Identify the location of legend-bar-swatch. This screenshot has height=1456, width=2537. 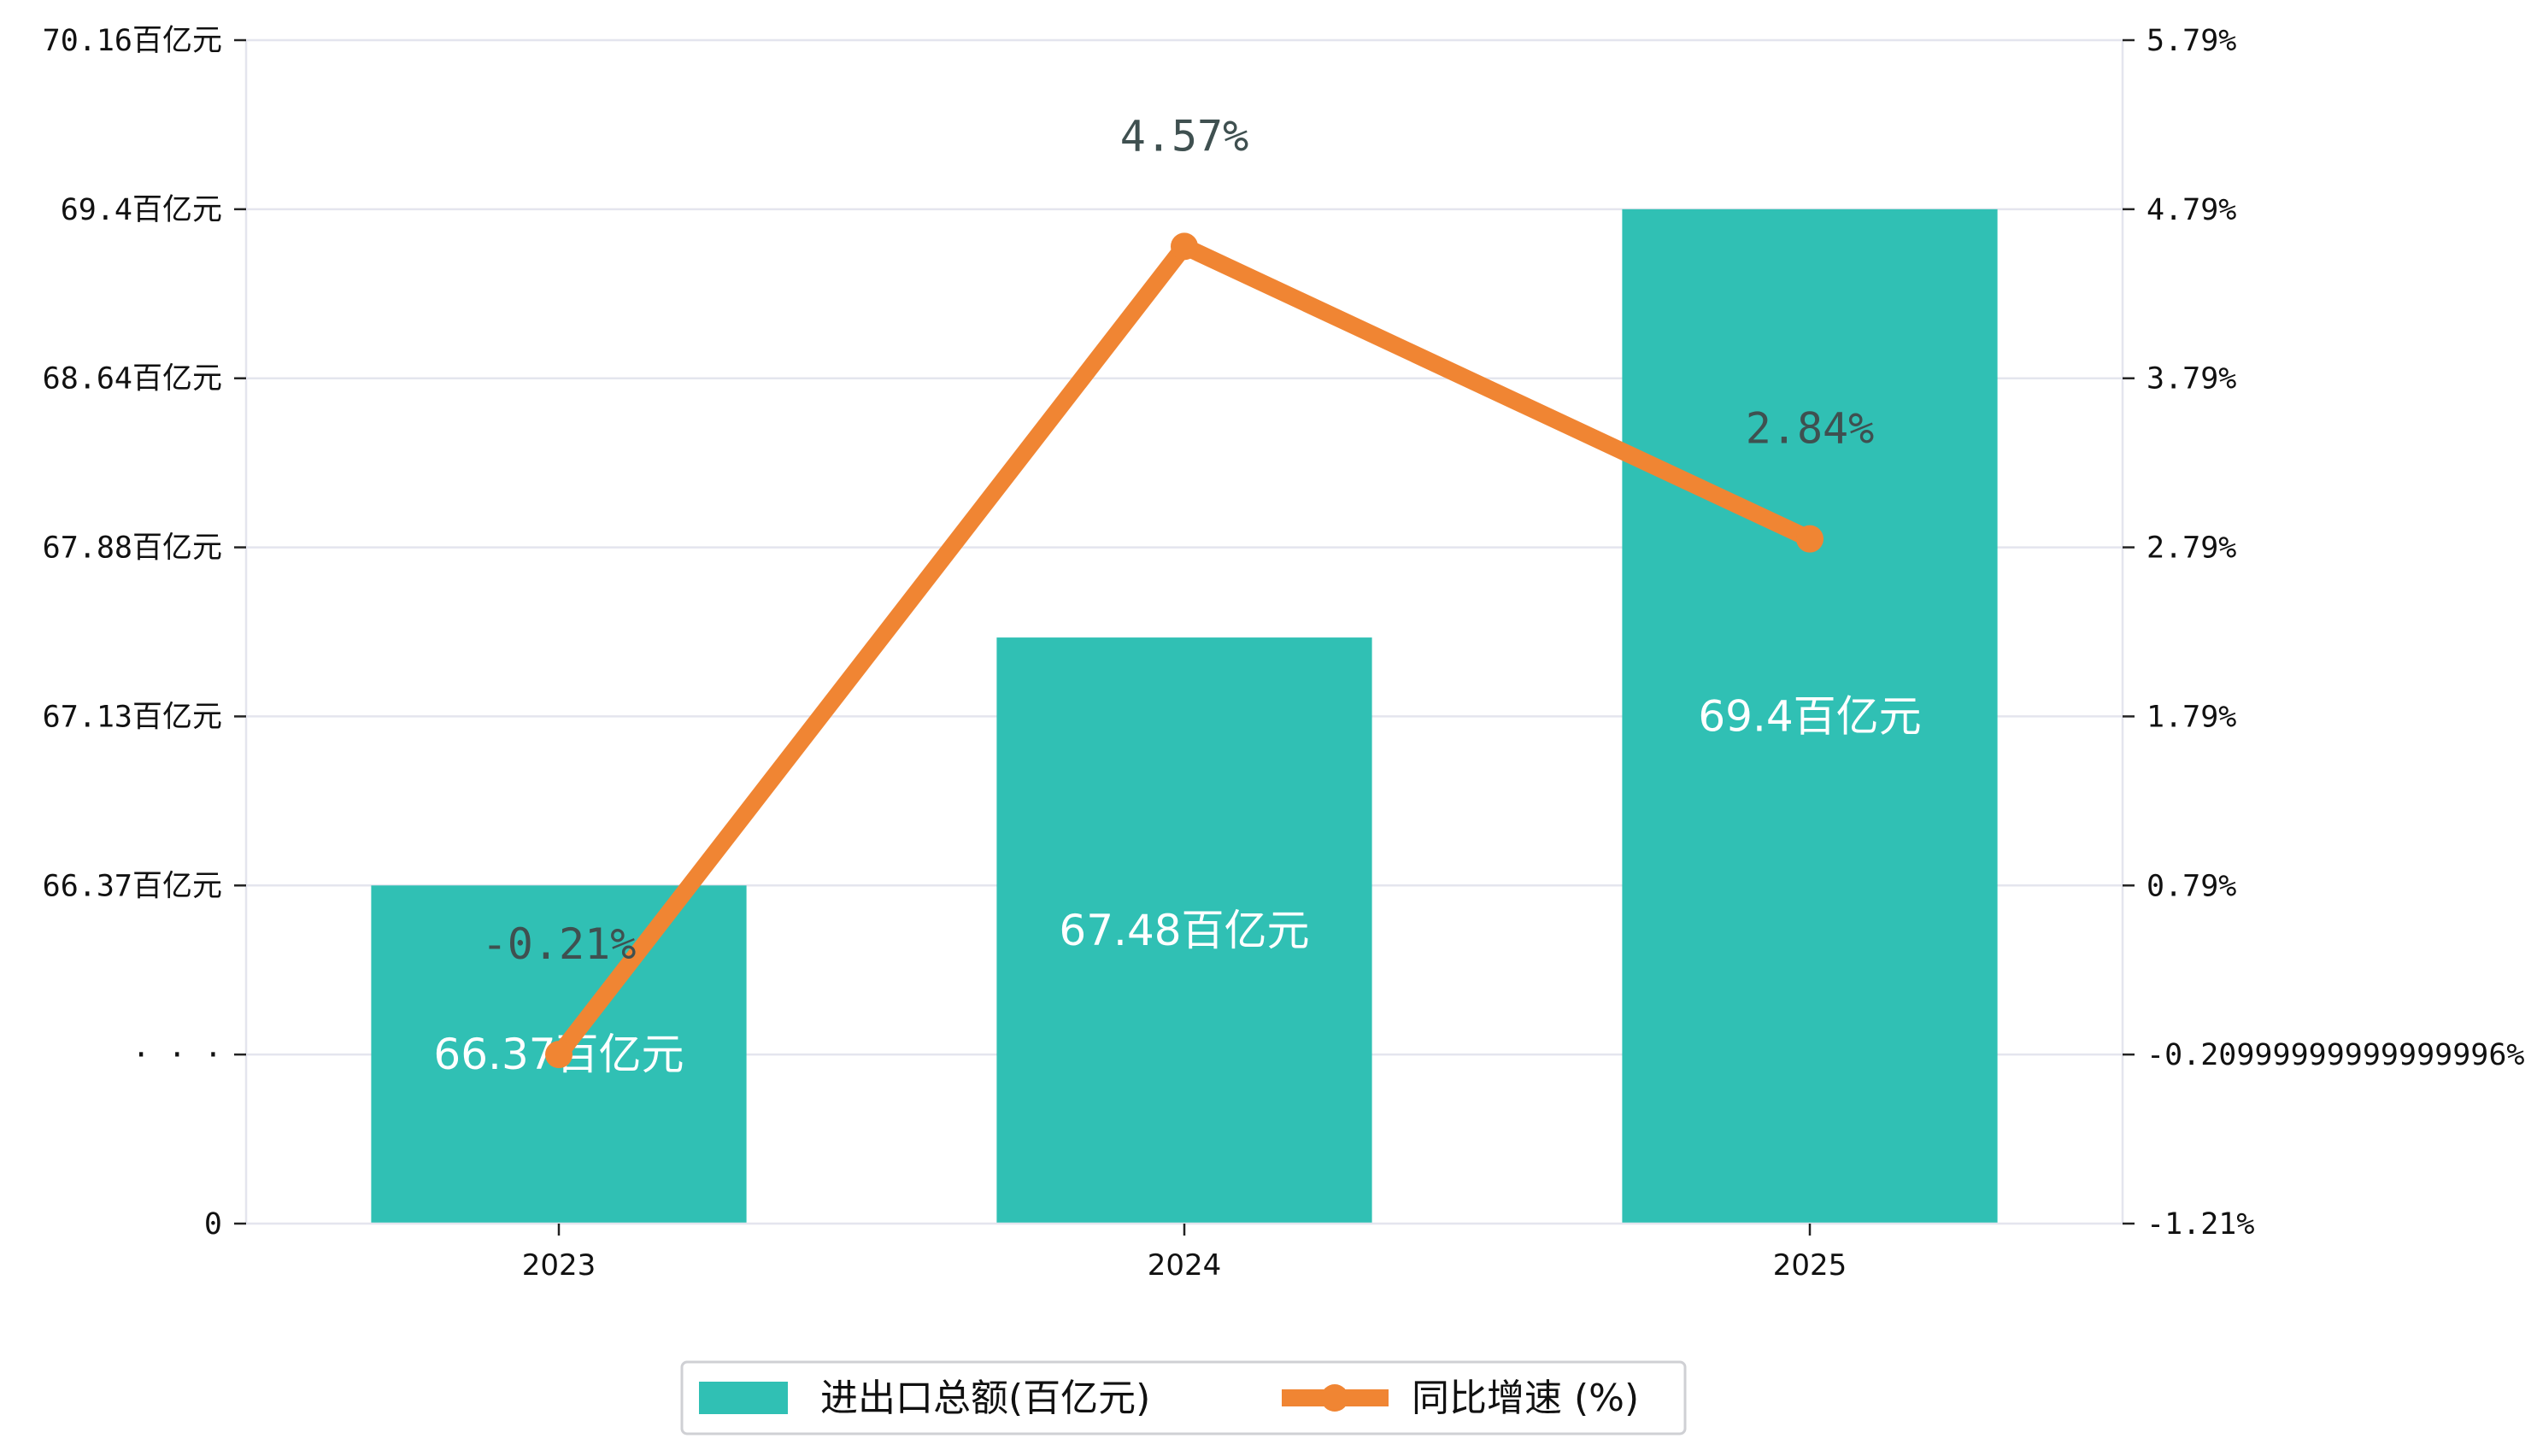
(743, 1398).